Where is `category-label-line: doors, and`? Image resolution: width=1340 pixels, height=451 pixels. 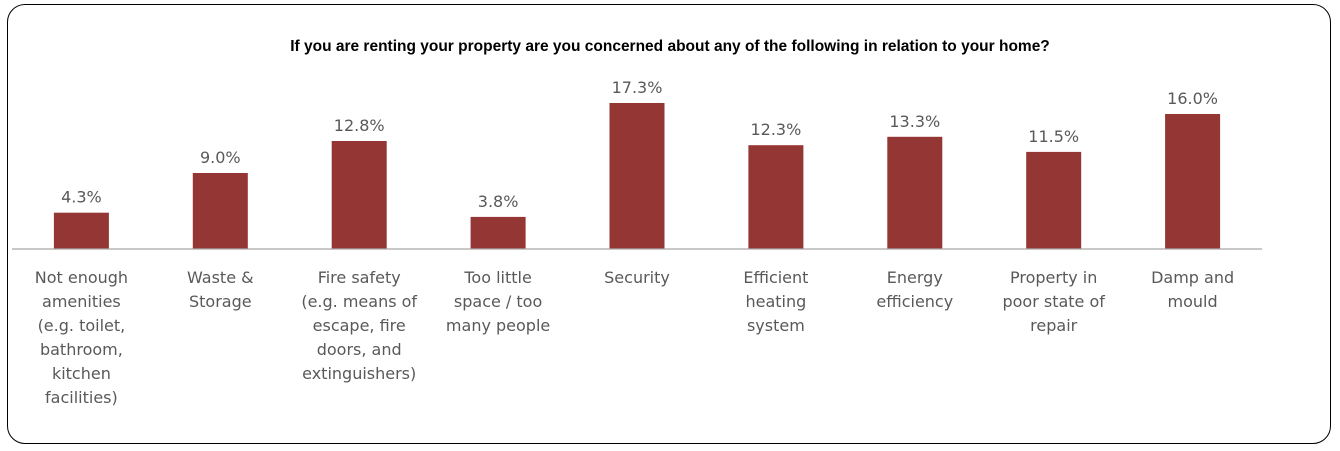 category-label-line: doors, and is located at coordinates (359, 349).